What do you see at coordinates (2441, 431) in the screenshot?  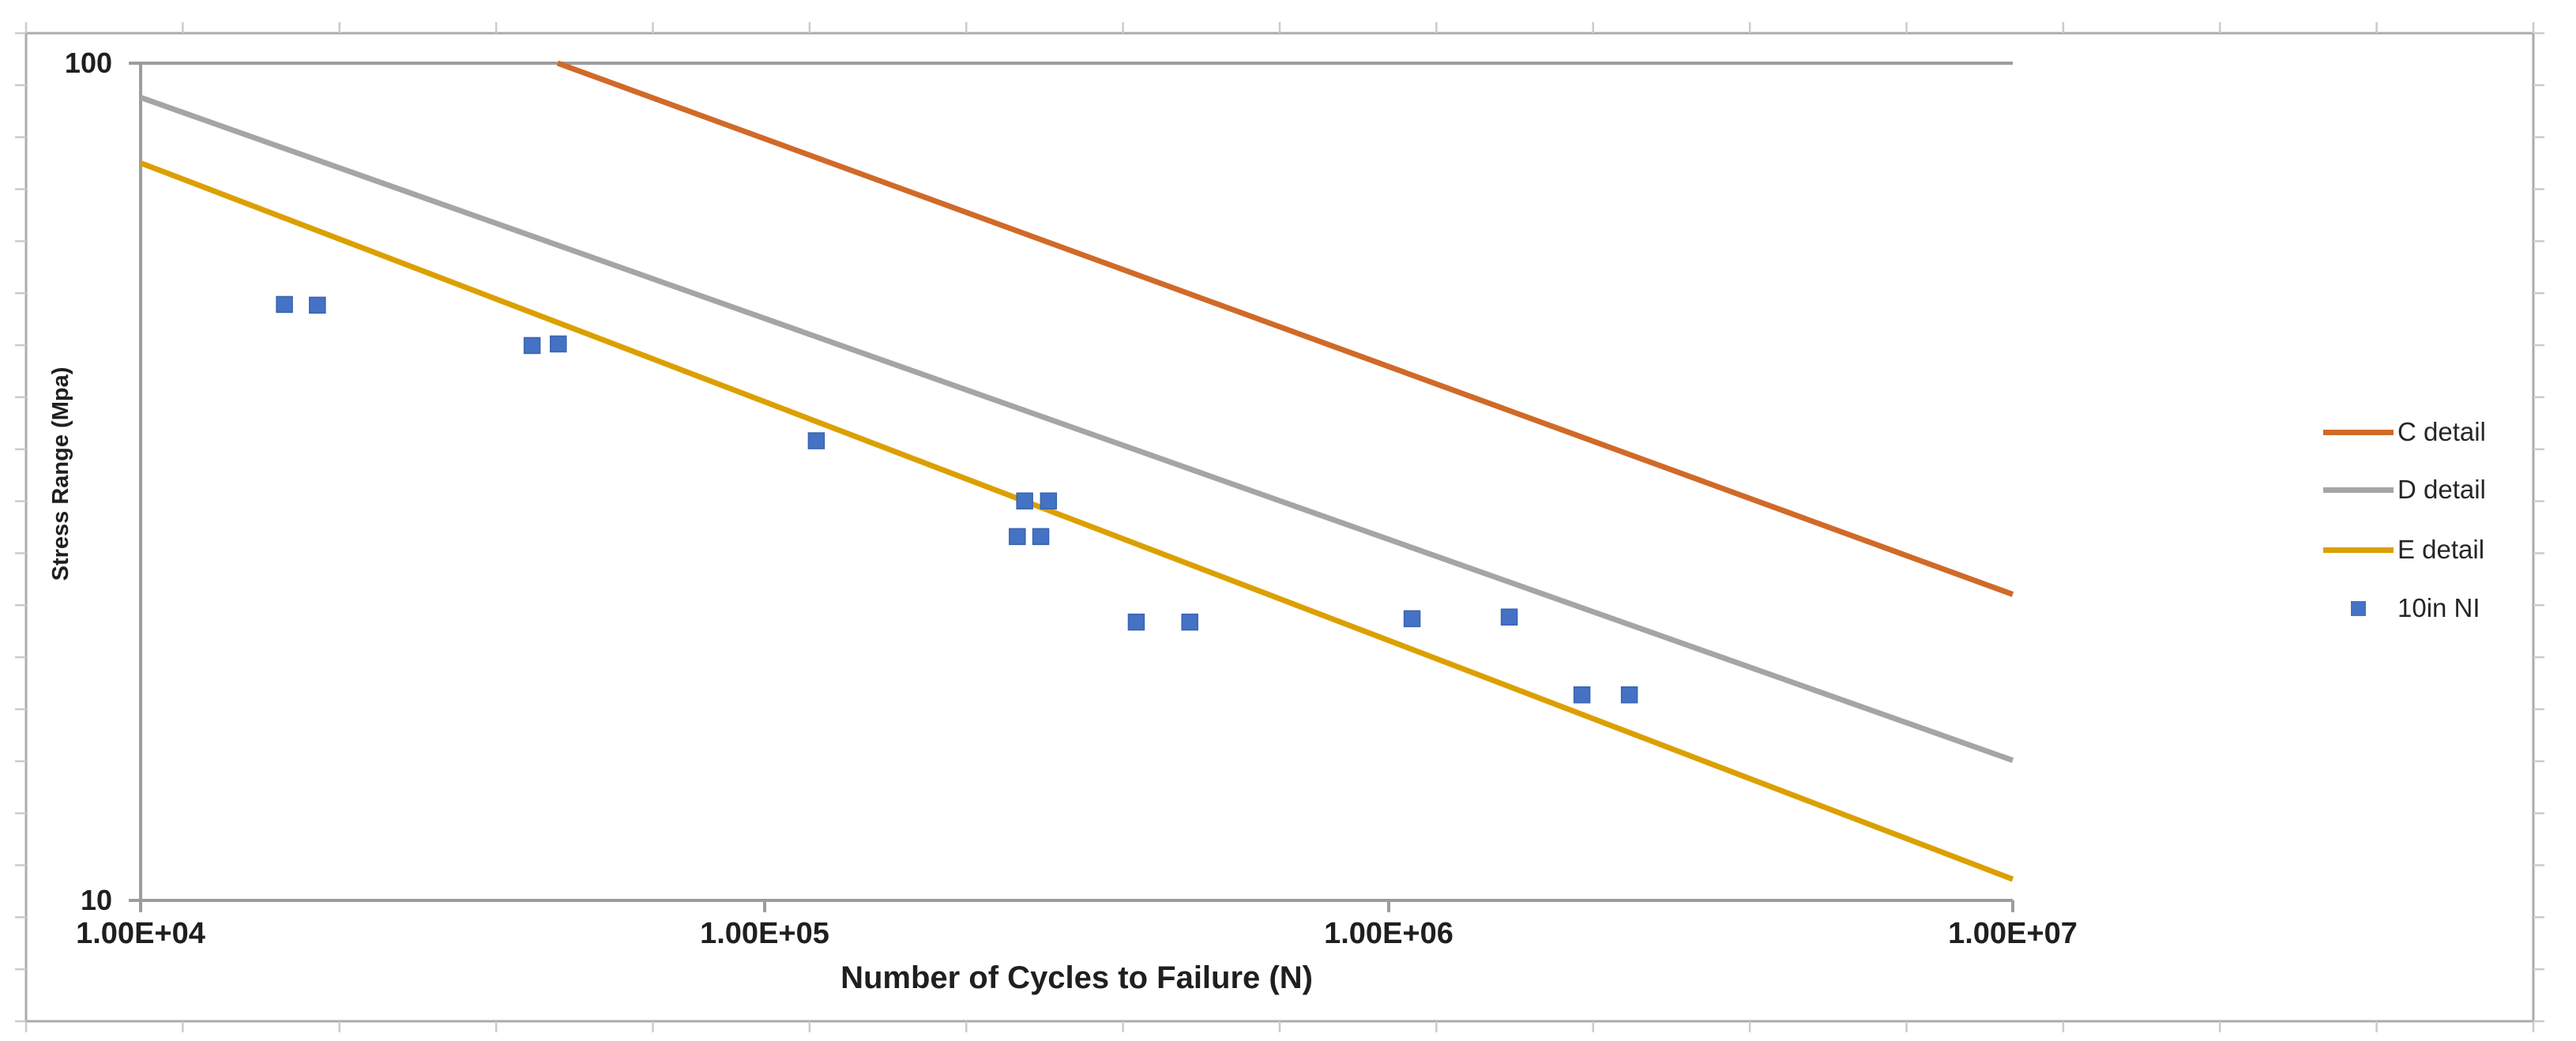 I see `legend-label: C detail` at bounding box center [2441, 431].